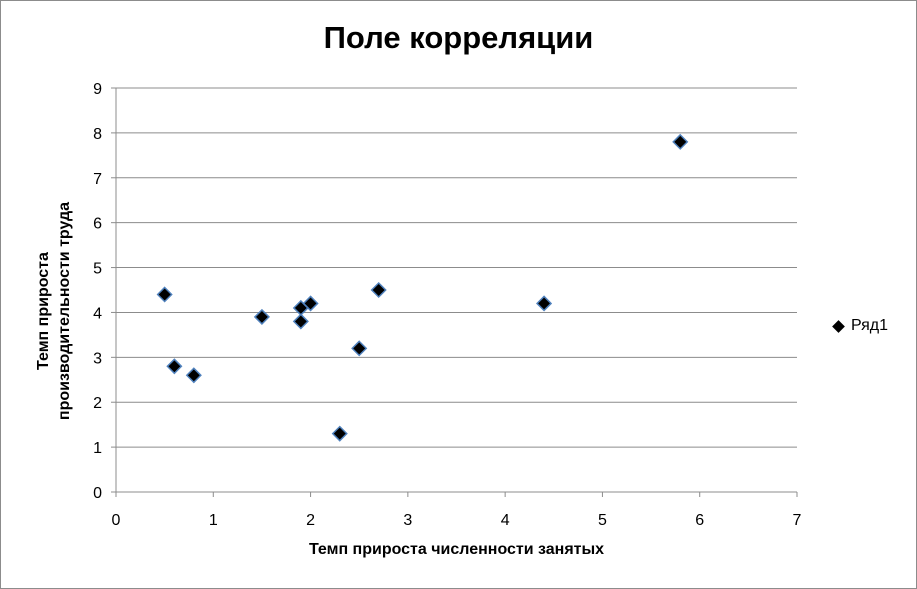  I want to click on x-tick-label-6: 6, so click(699, 520).